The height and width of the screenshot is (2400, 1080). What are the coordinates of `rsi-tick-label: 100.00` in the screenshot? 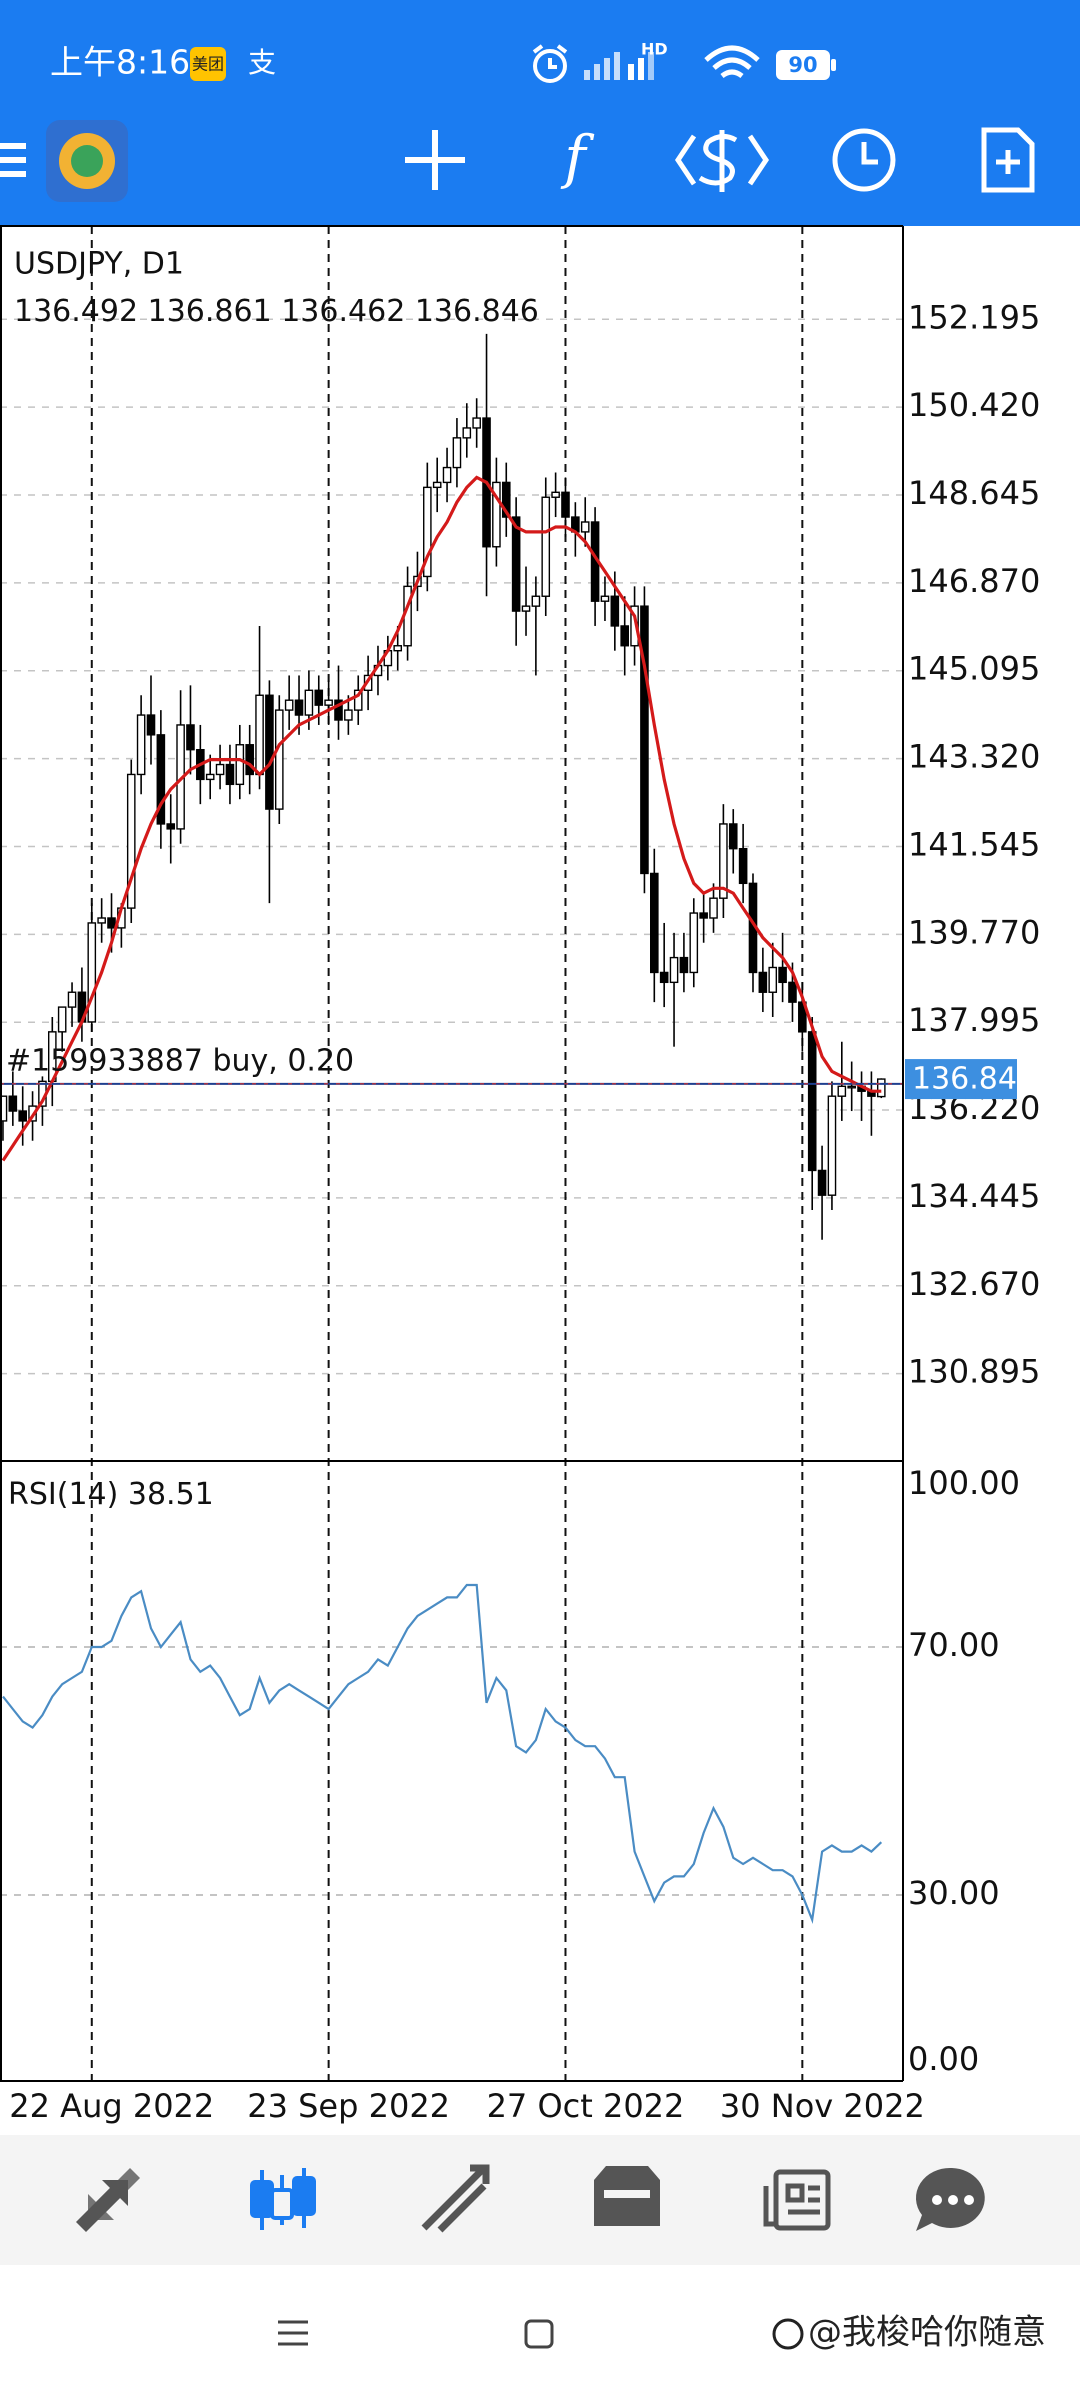 It's located at (964, 1483).